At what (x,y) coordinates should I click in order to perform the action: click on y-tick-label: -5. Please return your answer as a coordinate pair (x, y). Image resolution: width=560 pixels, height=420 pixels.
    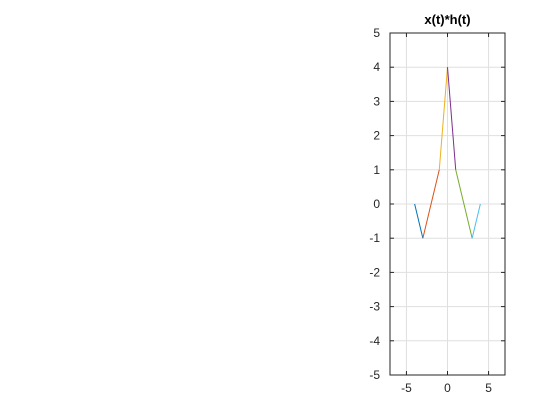
    Looking at the image, I should click on (374, 375).